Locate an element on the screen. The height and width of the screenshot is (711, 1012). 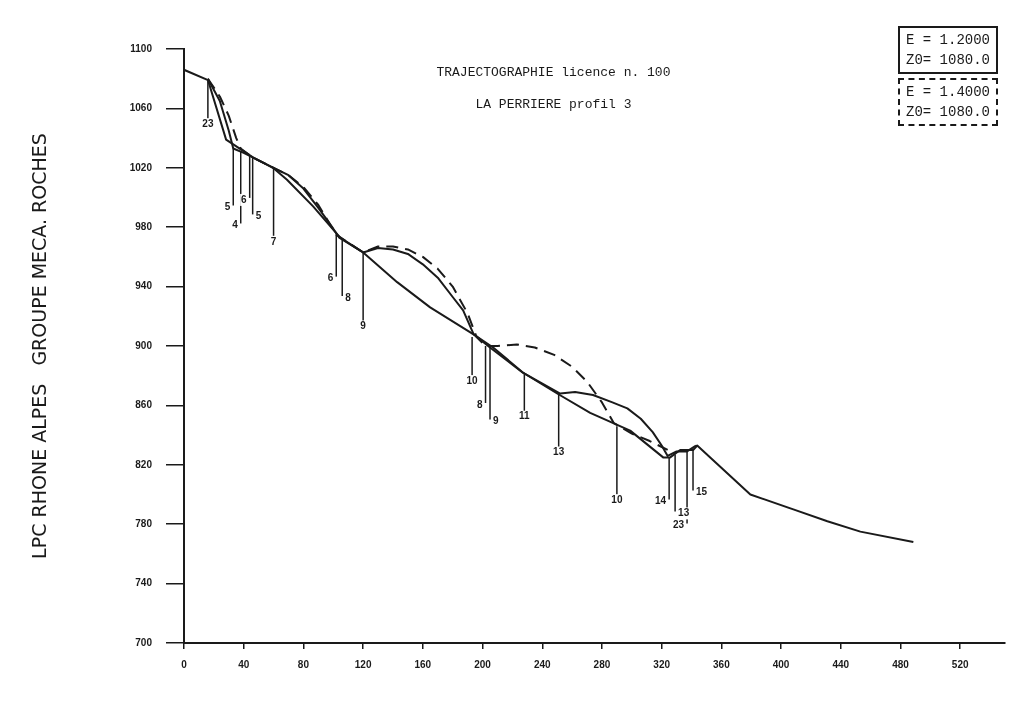
y-tick-label: 860 is located at coordinates (144, 405).